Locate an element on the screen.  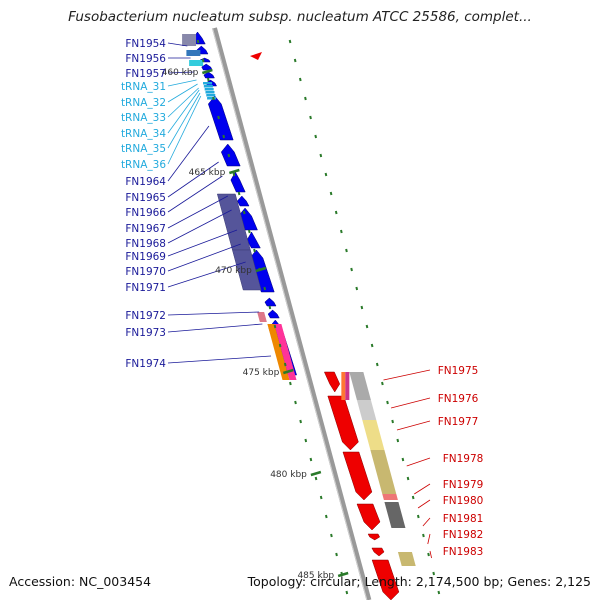
kbp-tick-label: 485 kbp is located at coordinates (315, 576).